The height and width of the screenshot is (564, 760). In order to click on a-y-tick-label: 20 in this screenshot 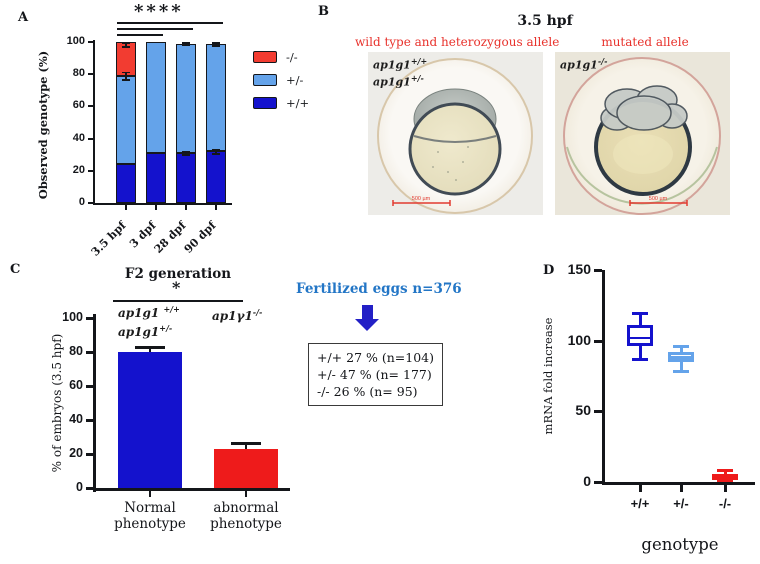, I will do `click(78, 169)`.